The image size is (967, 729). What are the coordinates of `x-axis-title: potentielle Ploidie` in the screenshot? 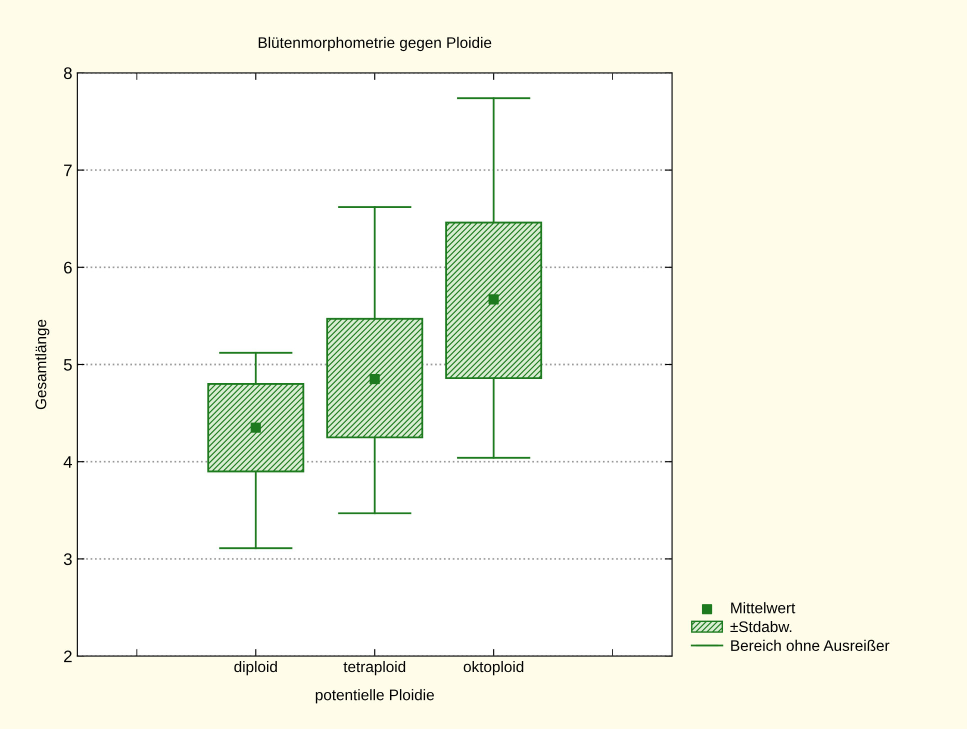 It's located at (375, 696).